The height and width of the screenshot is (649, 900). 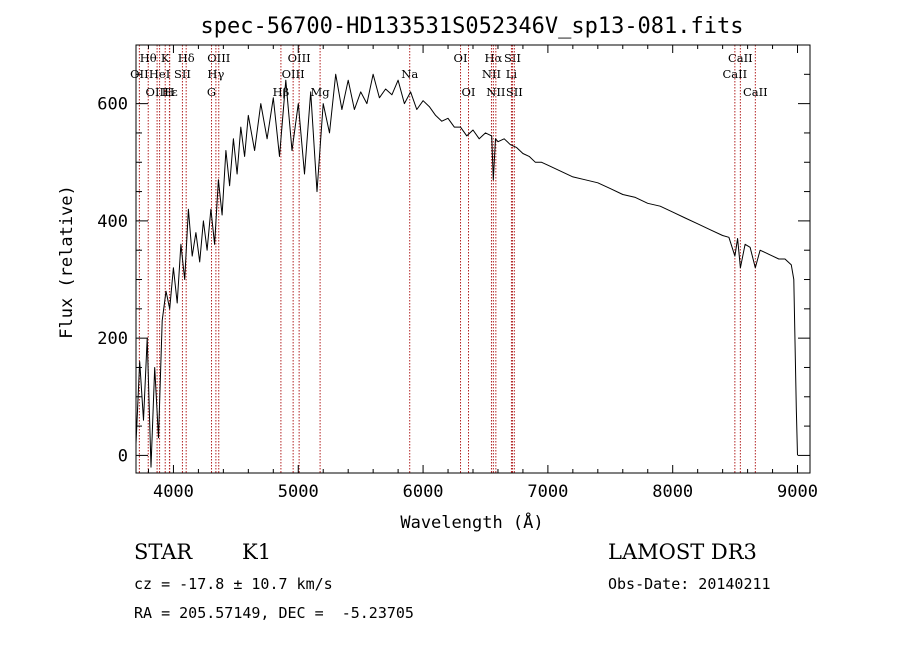 I want to click on line-marker-label: K, so click(x=165, y=58).